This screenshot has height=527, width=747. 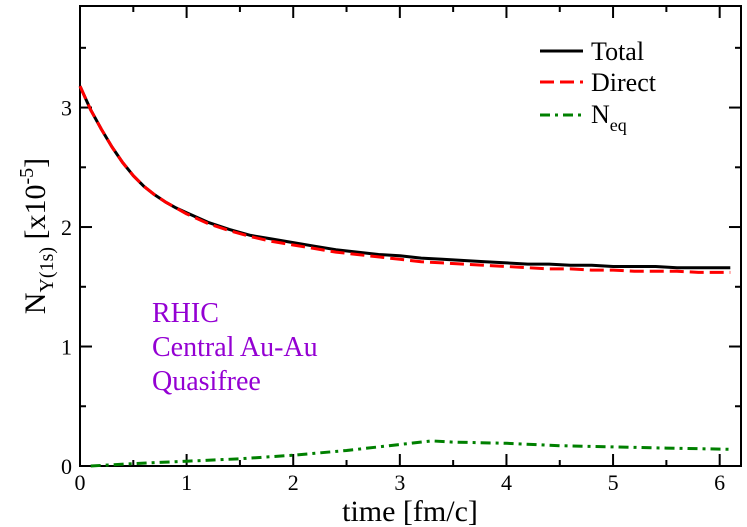 I want to click on legend-label-direct: Direct, so click(x=624, y=82).